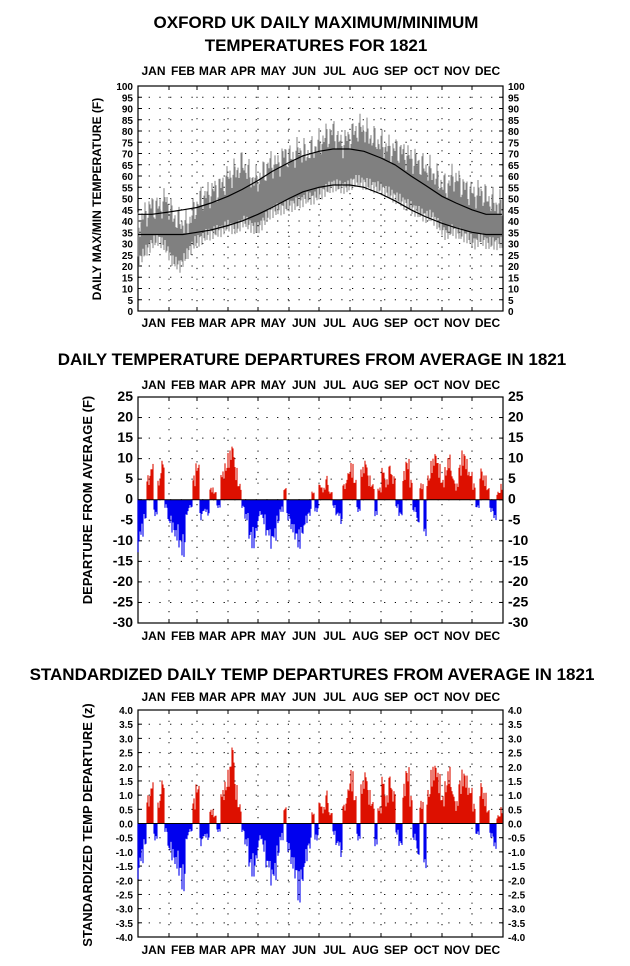 Image resolution: width=630 pixels, height=966 pixels. I want to click on chart1-ytick-label-right: 55, so click(514, 188).